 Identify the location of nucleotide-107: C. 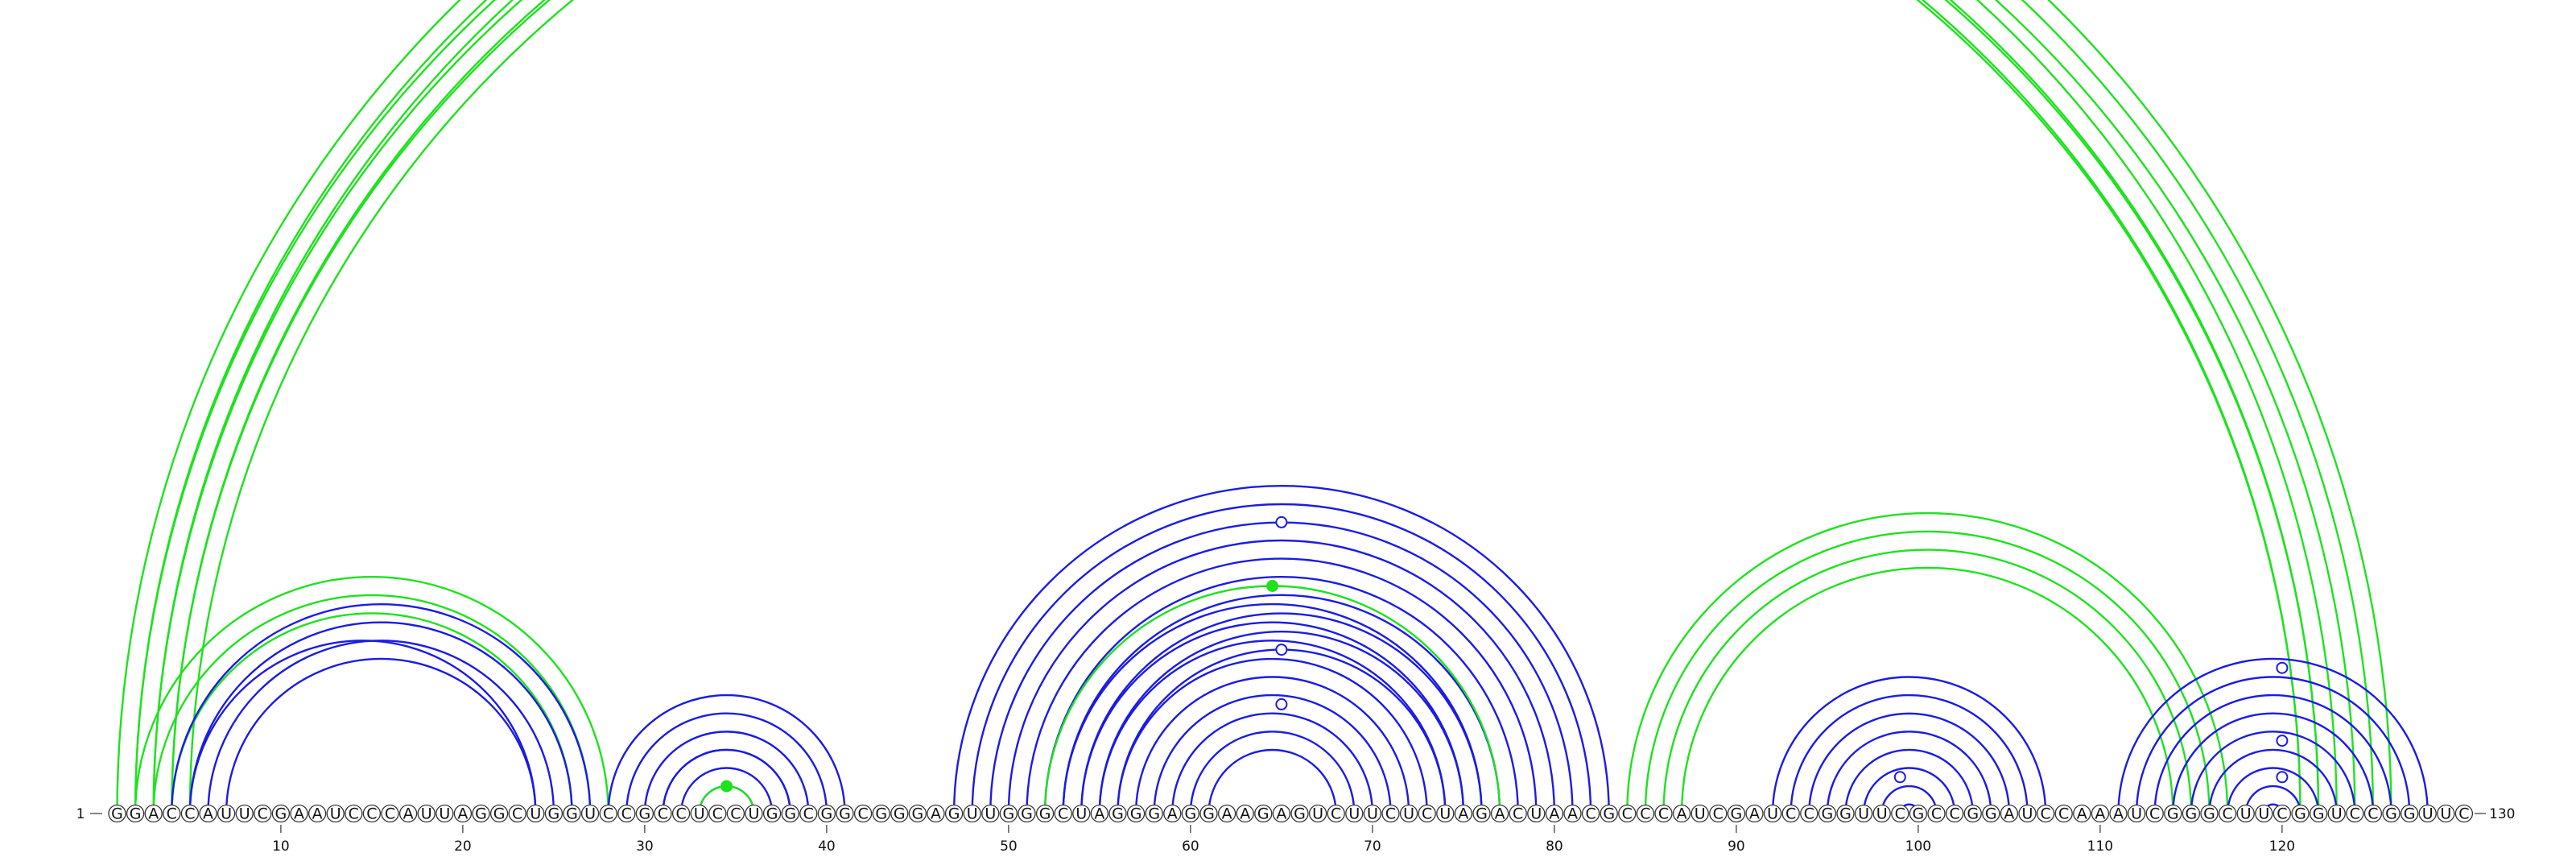
(2045, 813).